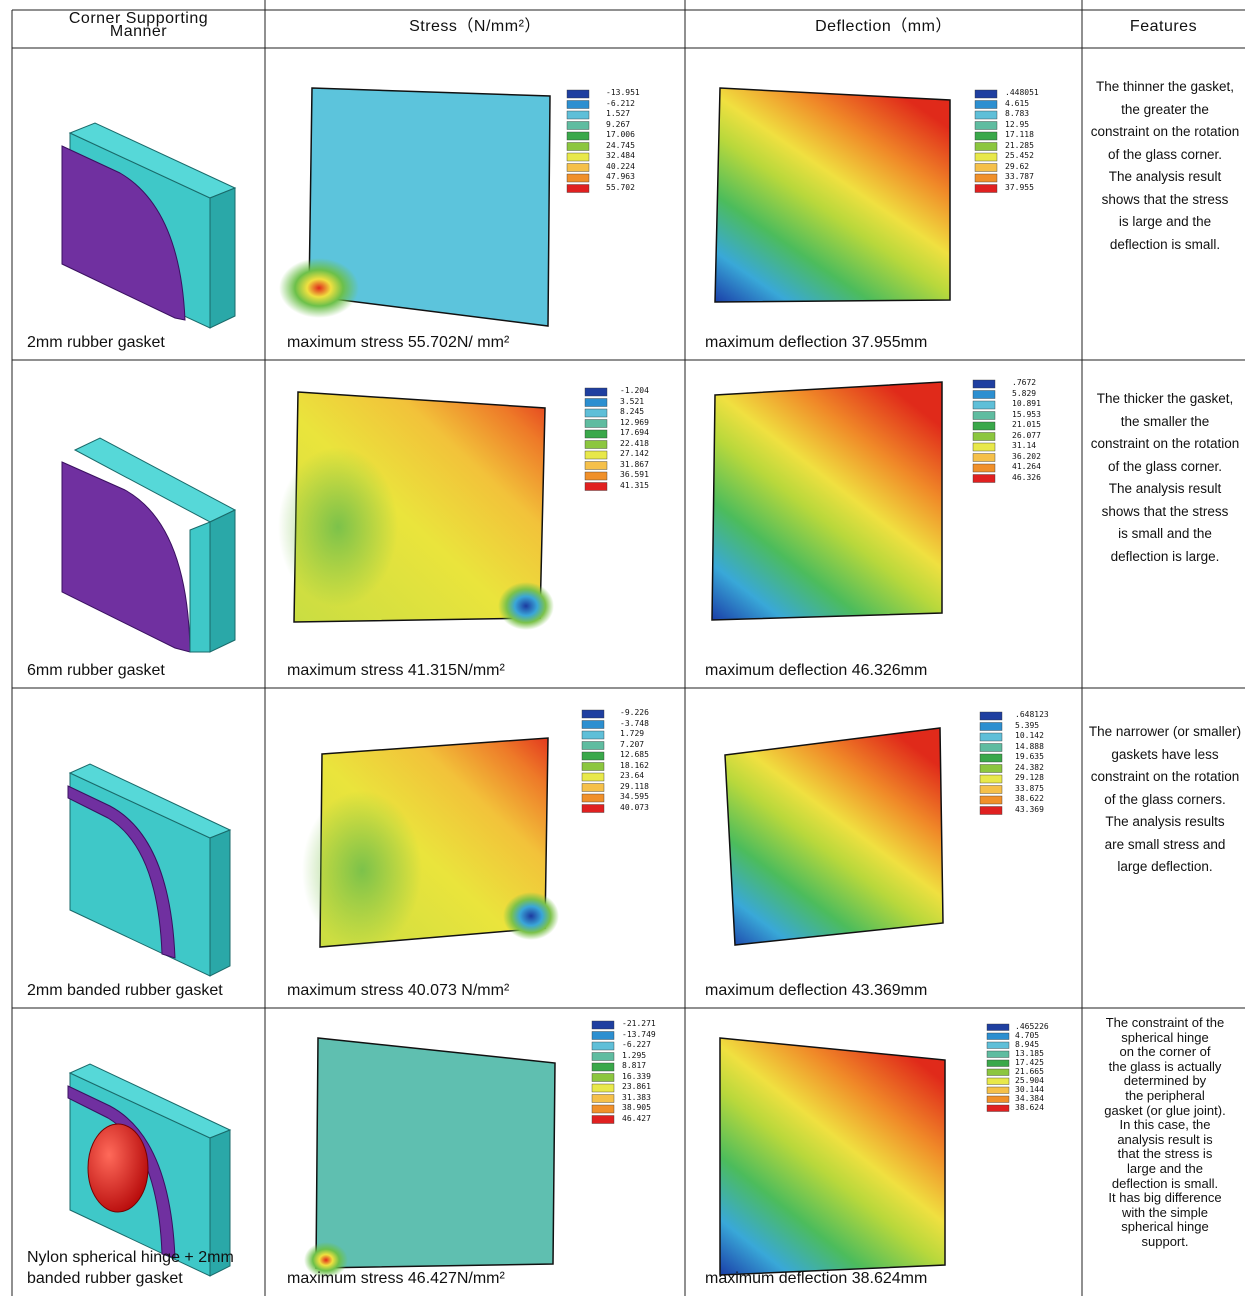 This screenshot has height=1296, width=1245. What do you see at coordinates (396, 670) in the screenshot?
I see `caption: maximum stress 41.315N/mm²` at bounding box center [396, 670].